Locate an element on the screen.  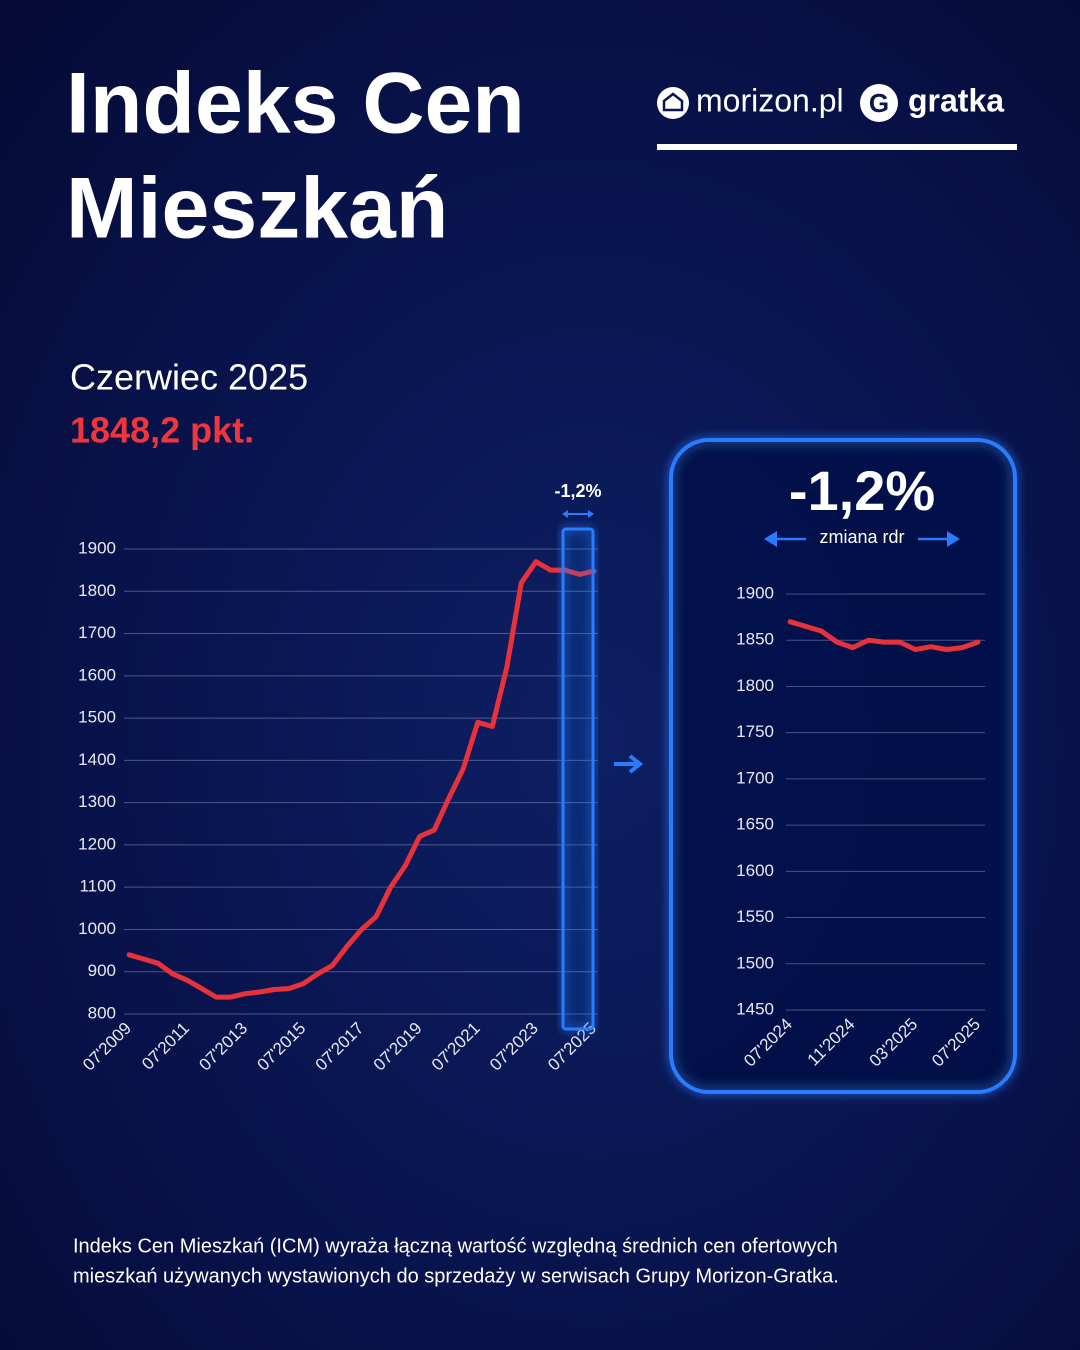
svg-text: G is located at coordinates (879, 103).